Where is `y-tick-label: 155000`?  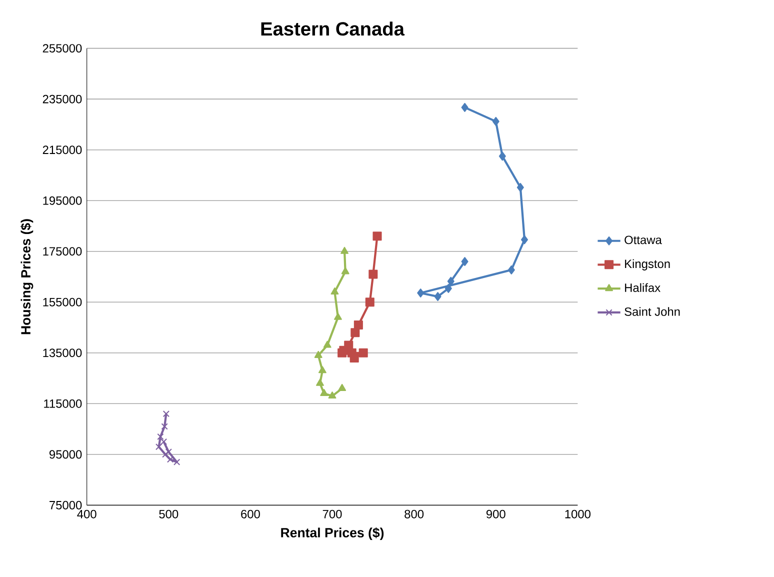 y-tick-label: 155000 is located at coordinates (62, 302).